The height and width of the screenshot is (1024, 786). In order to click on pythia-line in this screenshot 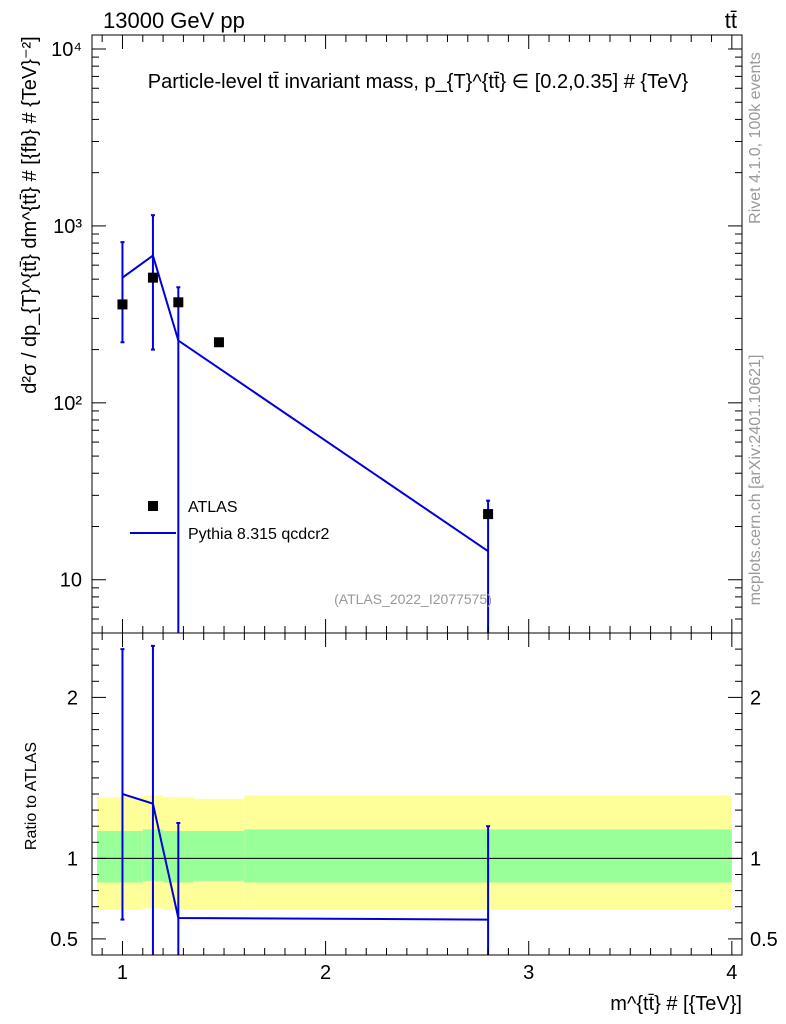, I will do `click(305, 403)`.